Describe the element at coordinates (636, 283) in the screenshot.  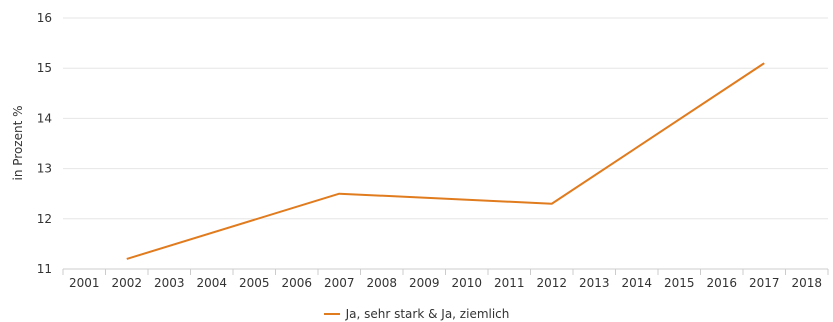
I see `x-tick-label: 2014` at that location.